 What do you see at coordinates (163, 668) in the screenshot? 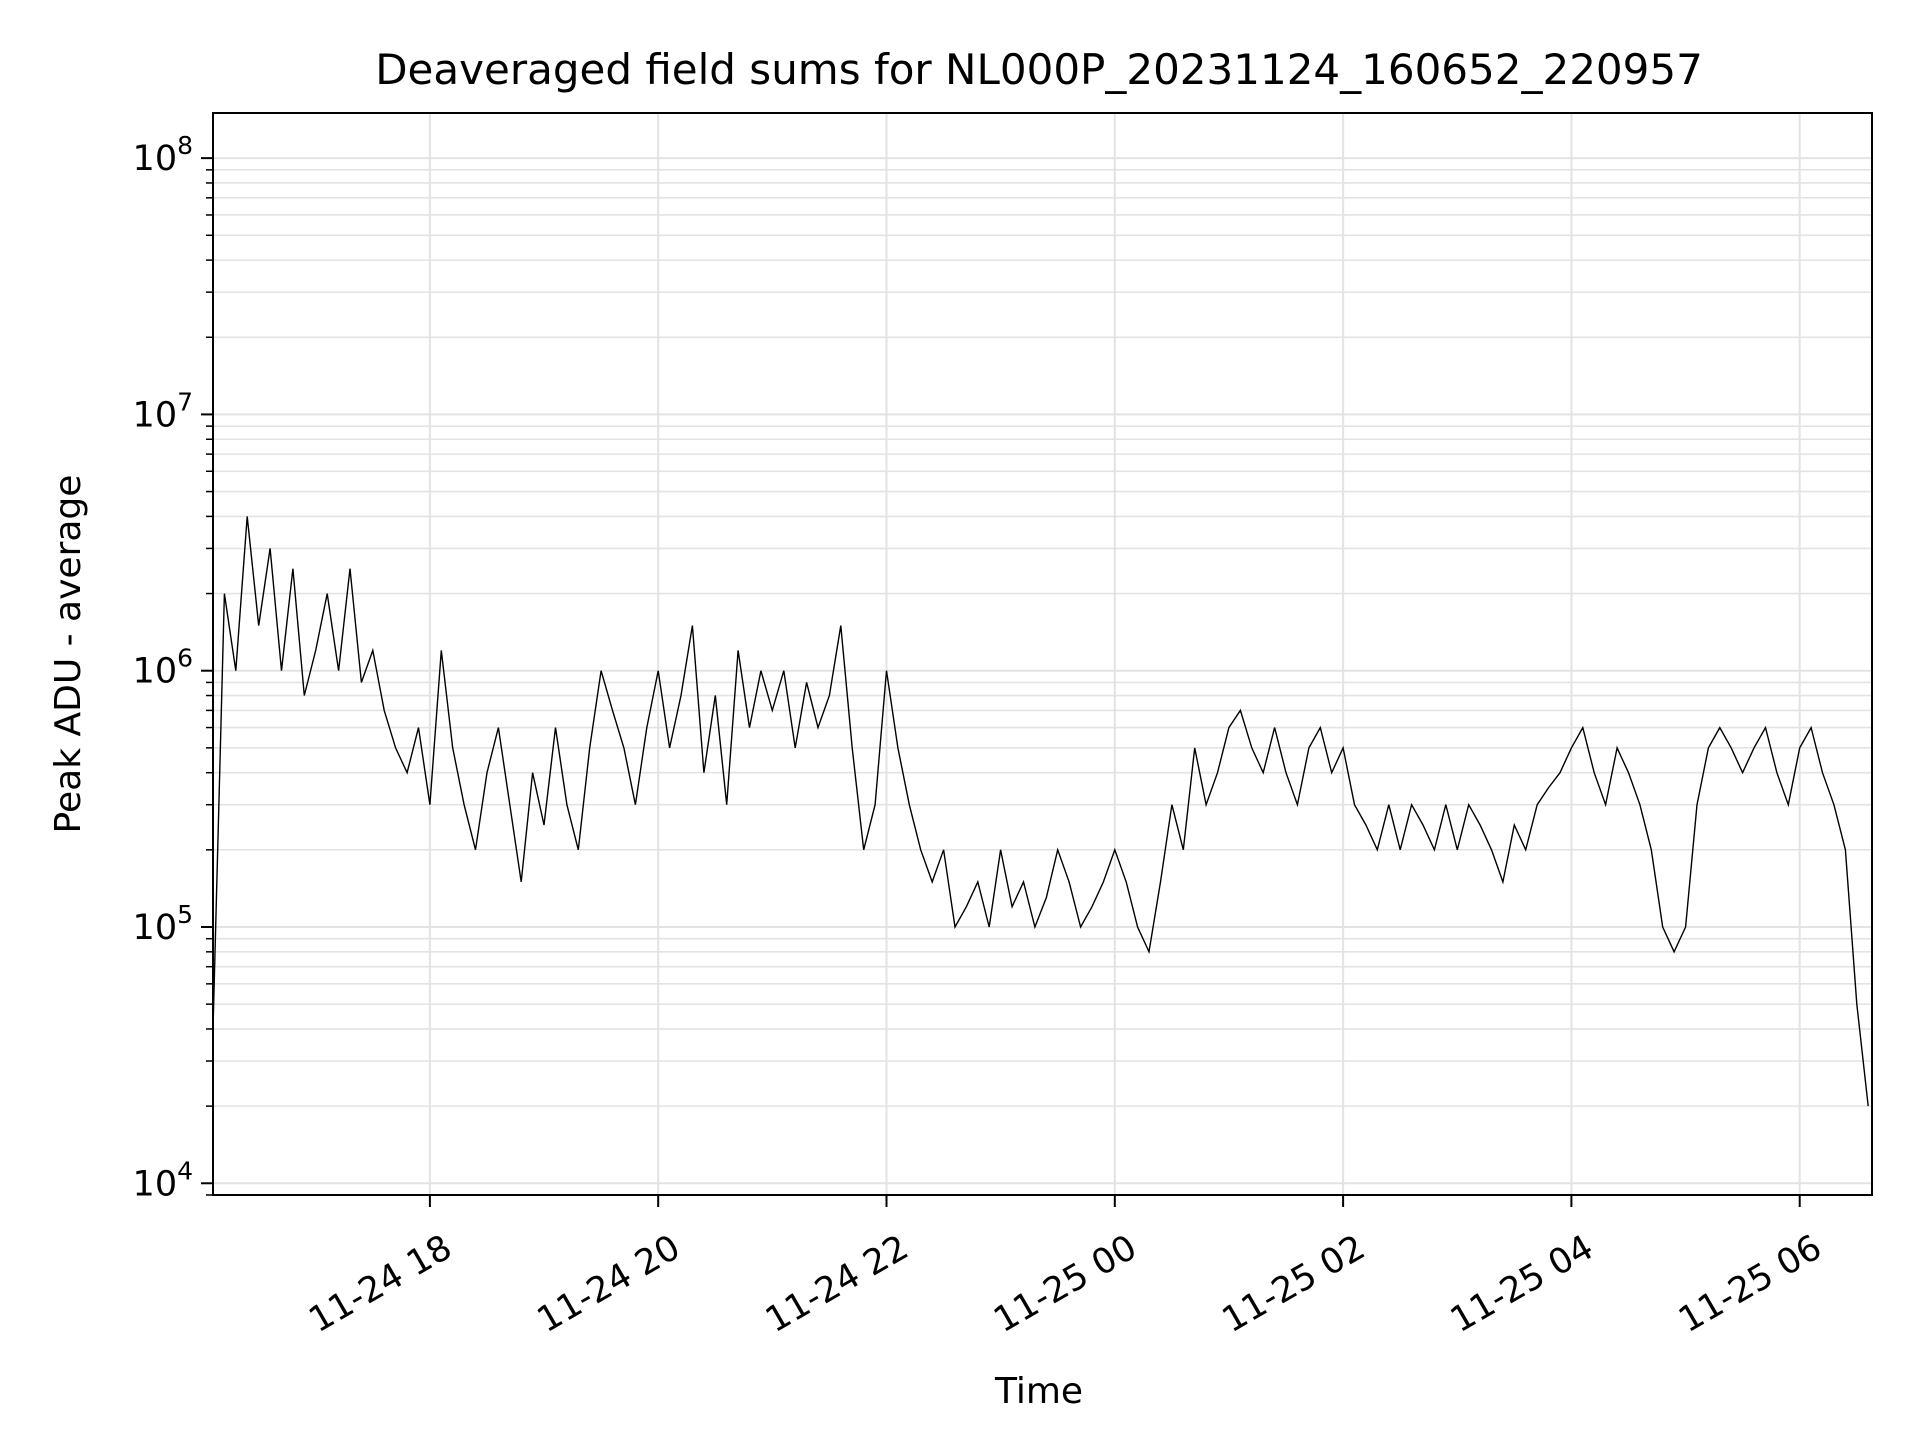
I see `y-tick-label: 10⁶` at bounding box center [163, 668].